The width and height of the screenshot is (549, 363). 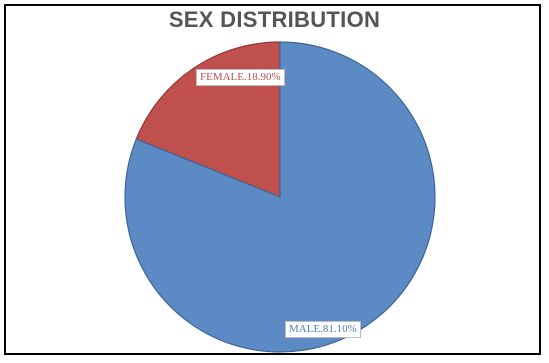 What do you see at coordinates (274, 19) in the screenshot?
I see `chart-title: SEX DISTRIBUTION` at bounding box center [274, 19].